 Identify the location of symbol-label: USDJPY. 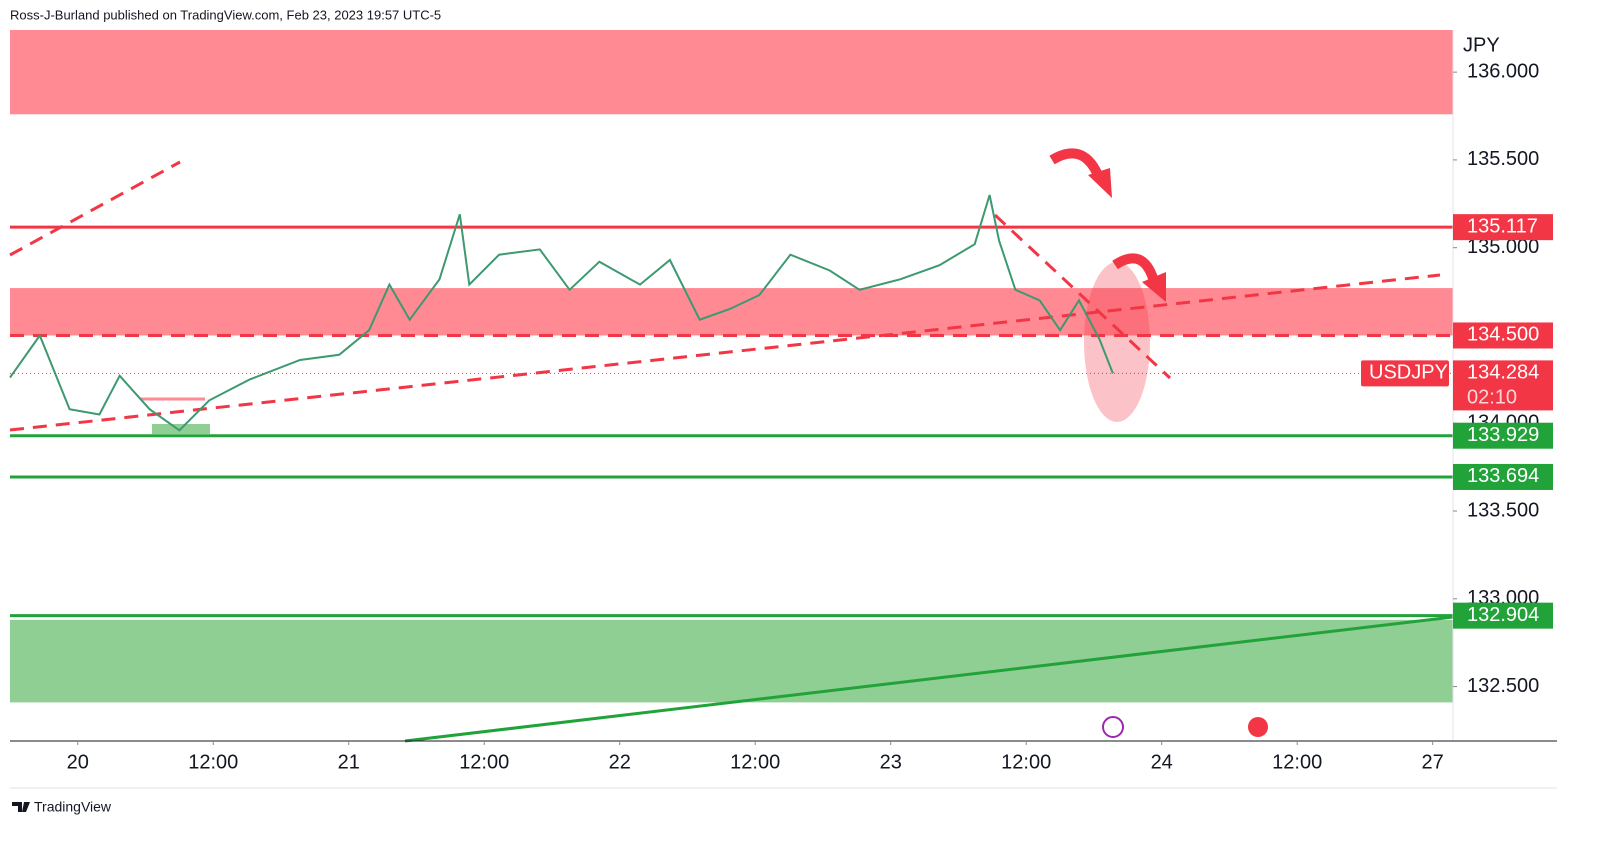
(1408, 373).